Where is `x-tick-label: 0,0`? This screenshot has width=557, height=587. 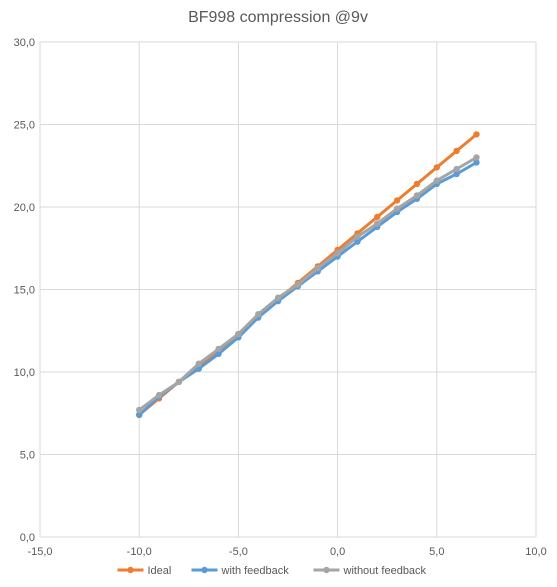 x-tick-label: 0,0 is located at coordinates (337, 552).